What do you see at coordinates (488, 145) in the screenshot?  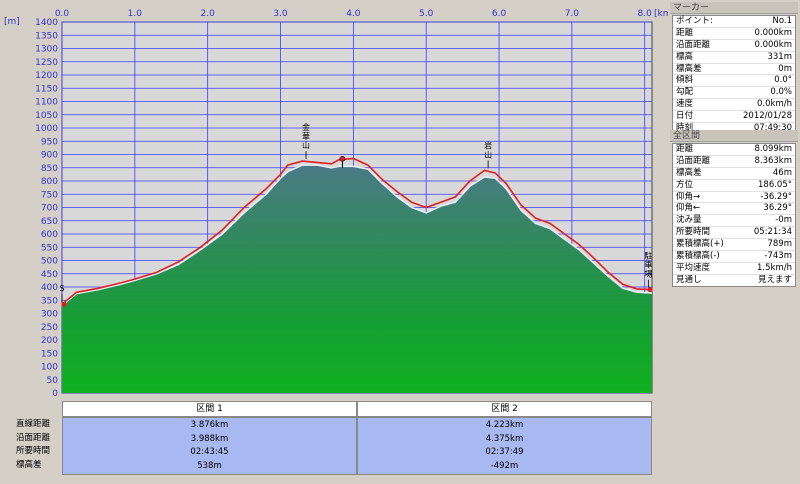 I see `annotation-char: 岩` at bounding box center [488, 145].